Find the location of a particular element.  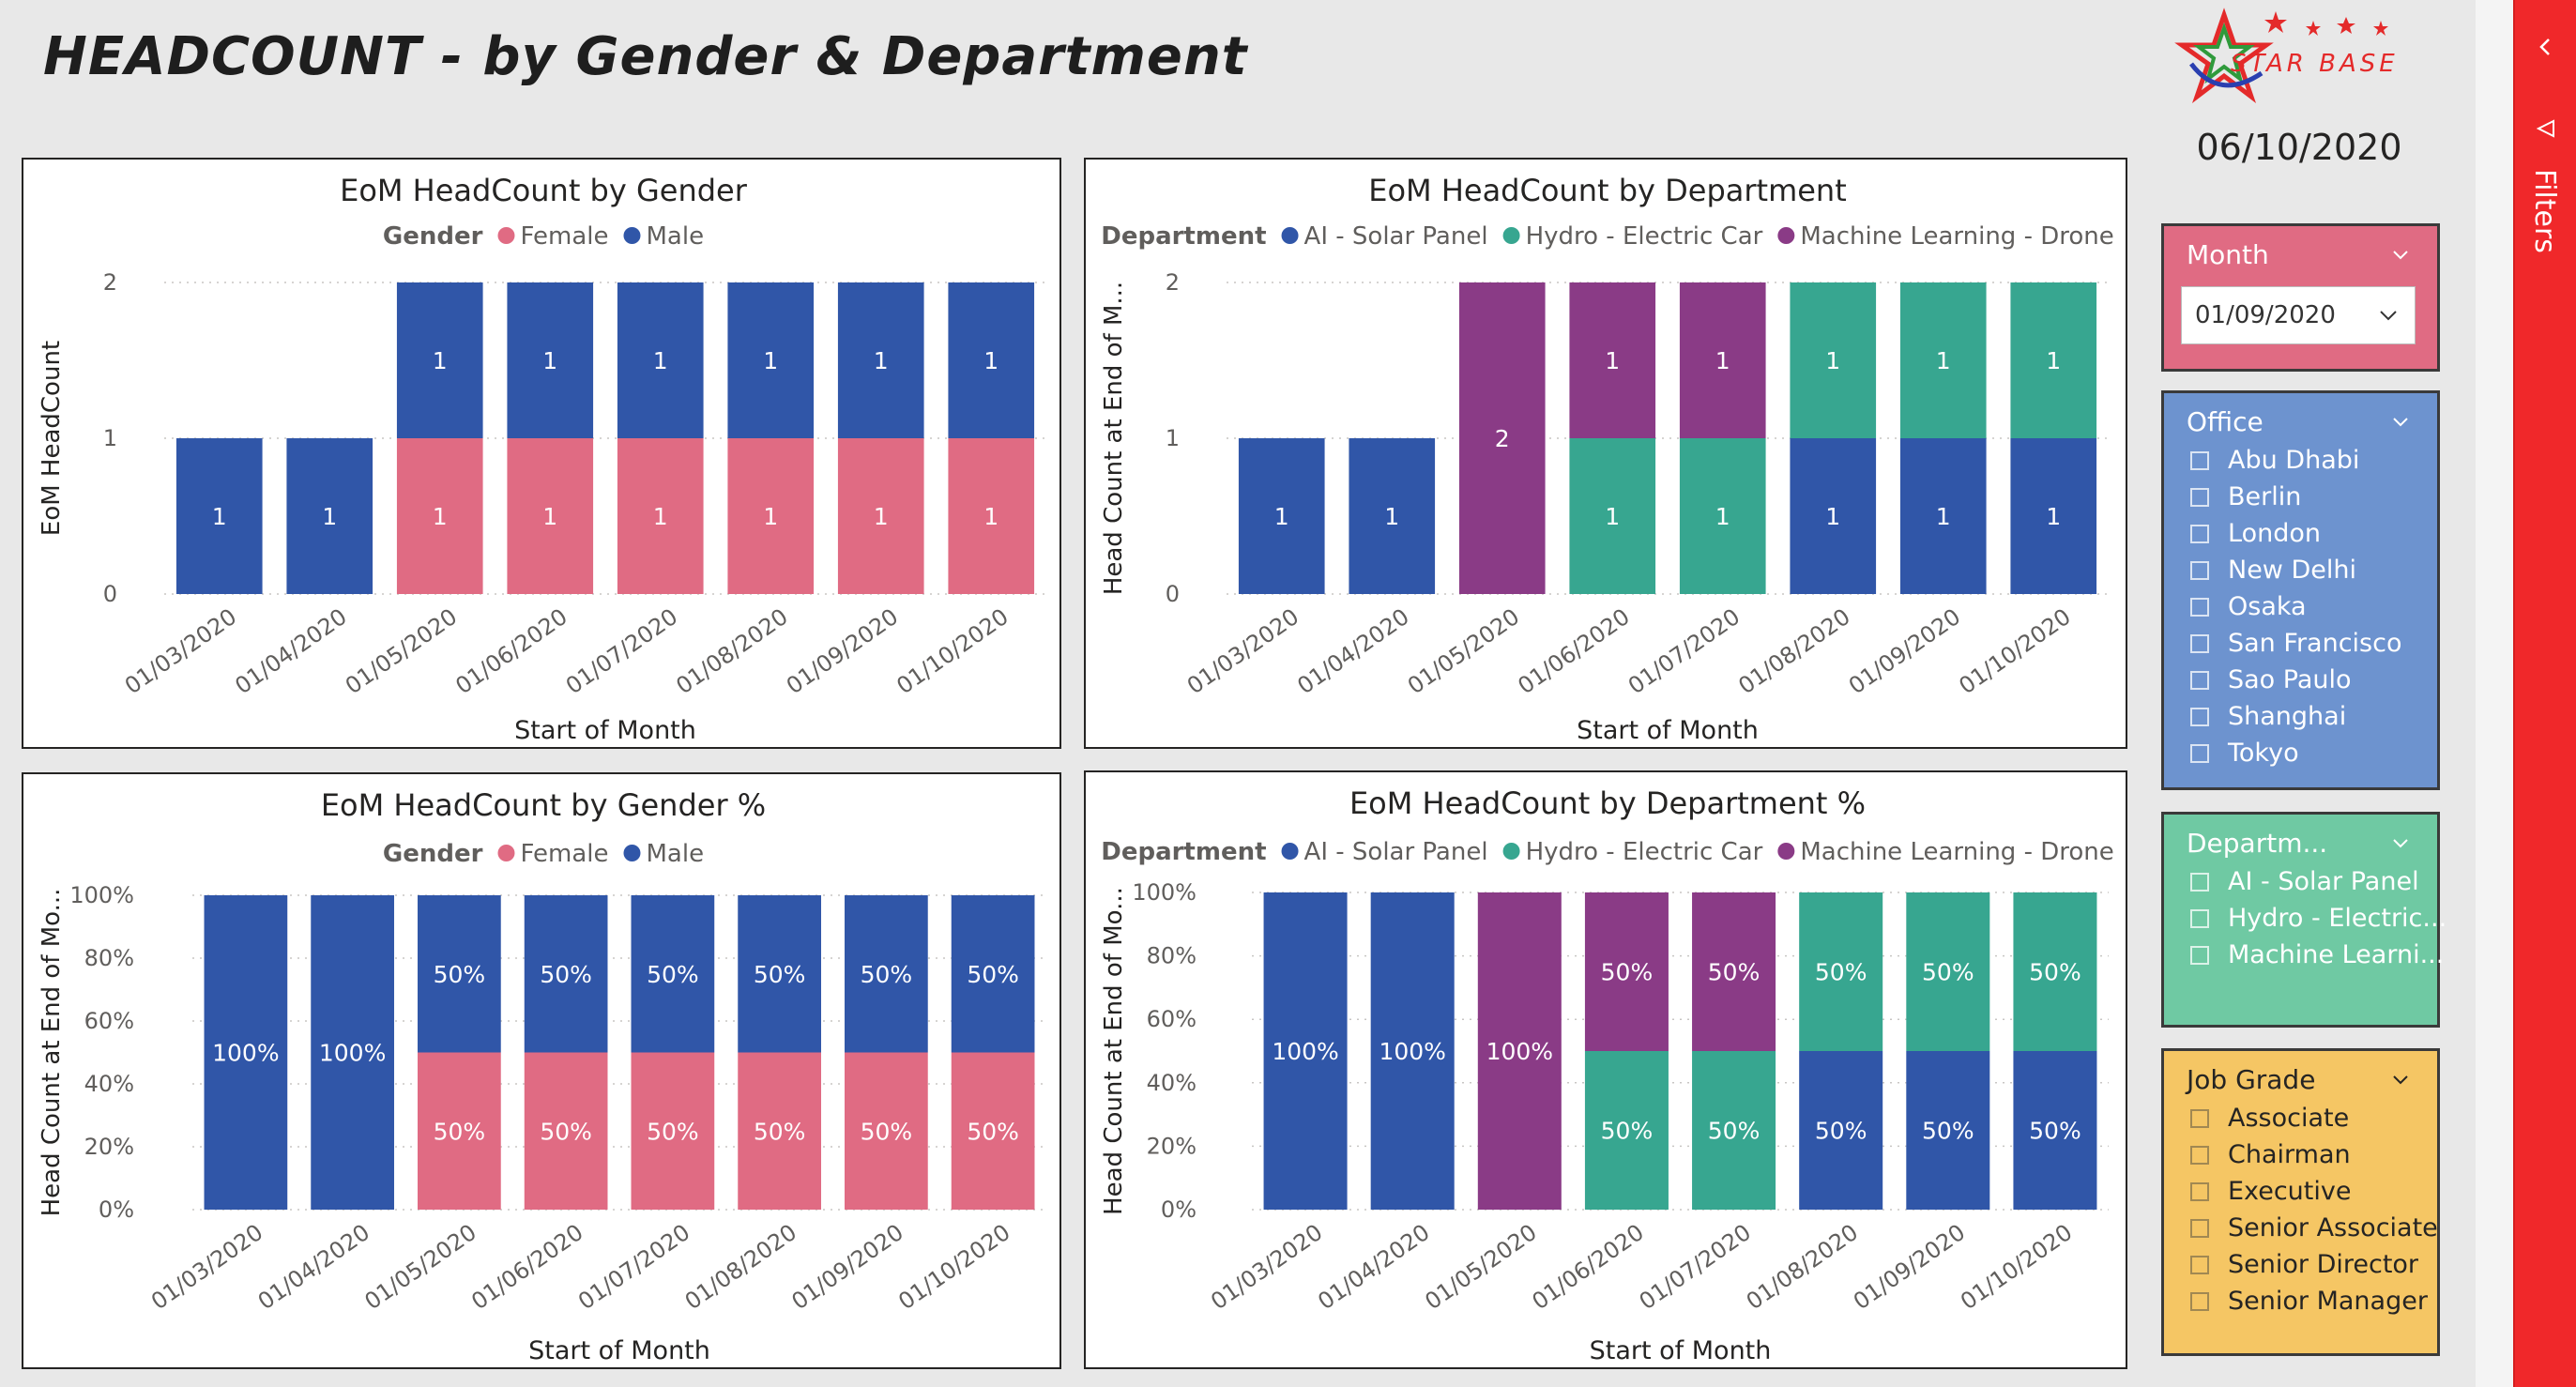

job-grade-item-label: Chairman is located at coordinates (2289, 1154).